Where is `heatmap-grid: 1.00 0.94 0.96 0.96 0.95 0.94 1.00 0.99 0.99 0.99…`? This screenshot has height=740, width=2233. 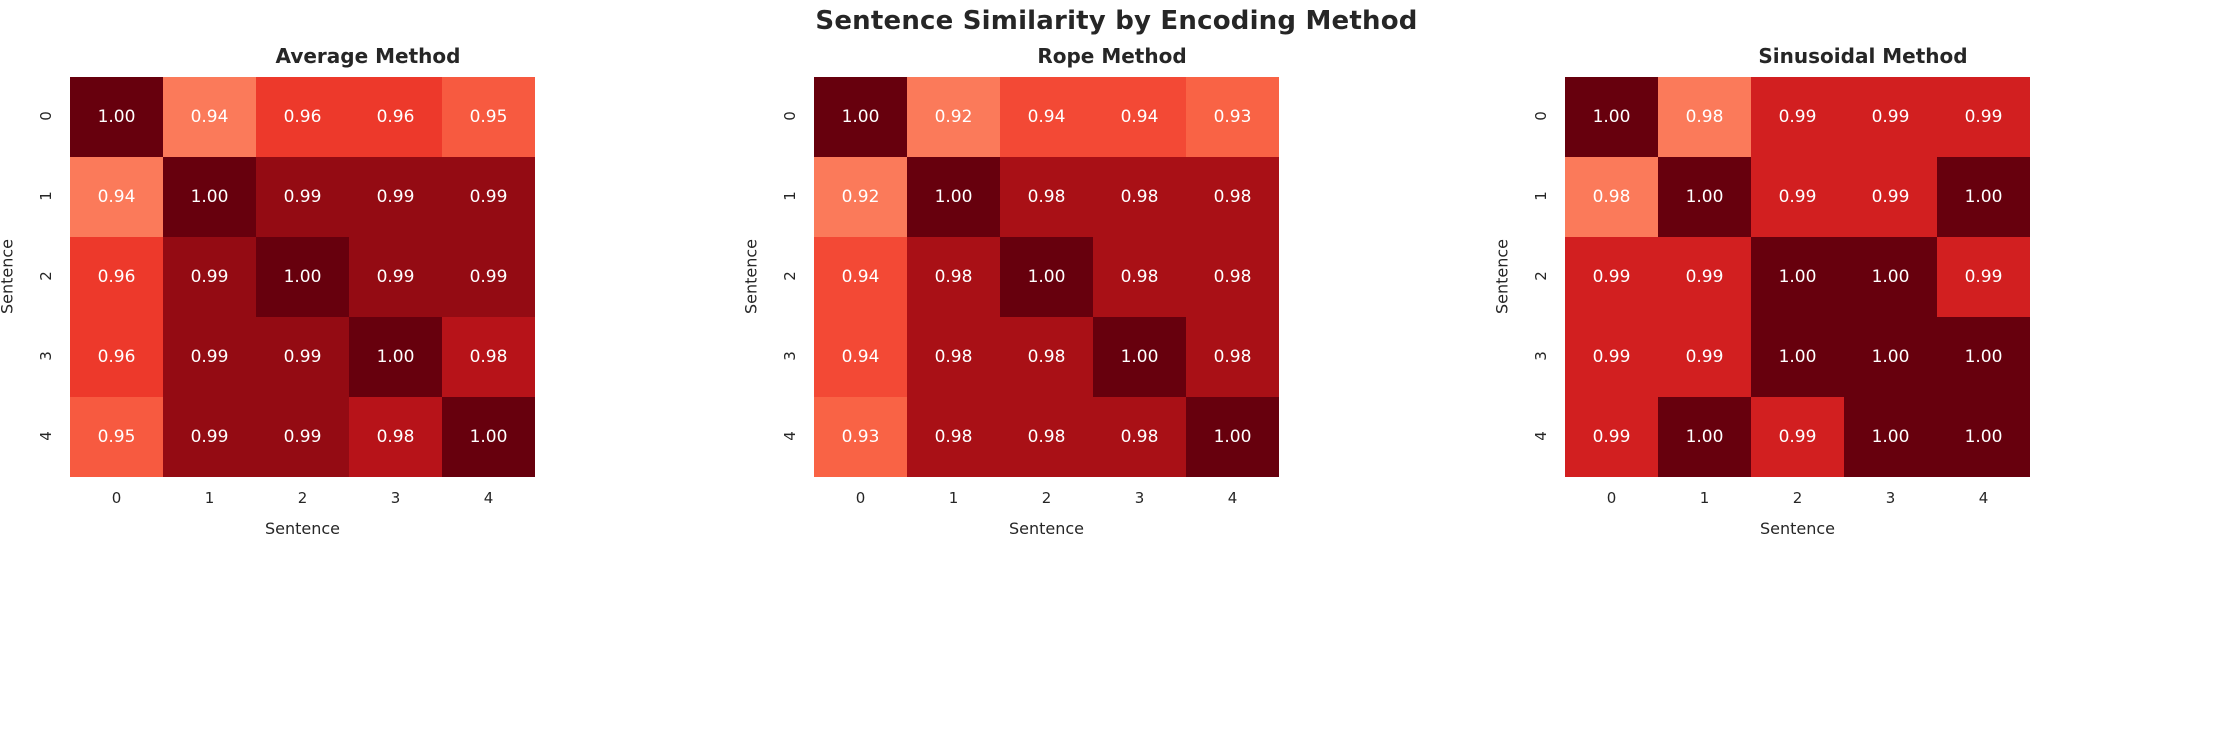 heatmap-grid: 1.00 0.94 0.96 0.96 0.95 0.94 1.00 0.99 0.99 0.99… is located at coordinates (302, 277).